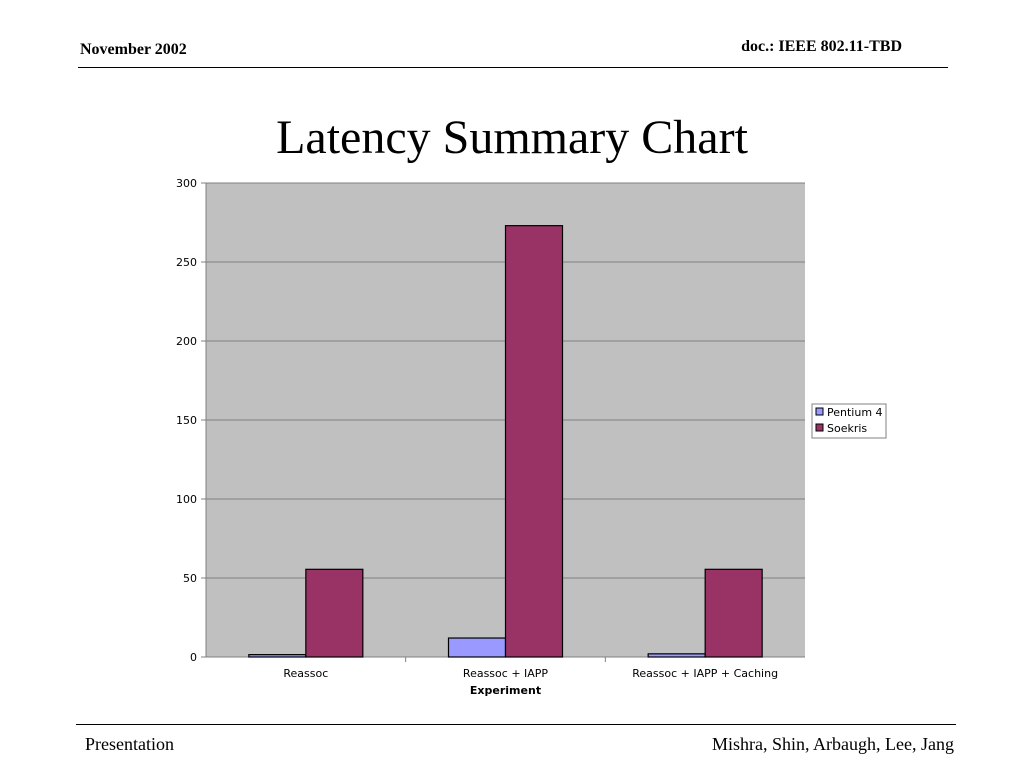 The width and height of the screenshot is (1024, 768). I want to click on header-date: November 2002, so click(133, 49).